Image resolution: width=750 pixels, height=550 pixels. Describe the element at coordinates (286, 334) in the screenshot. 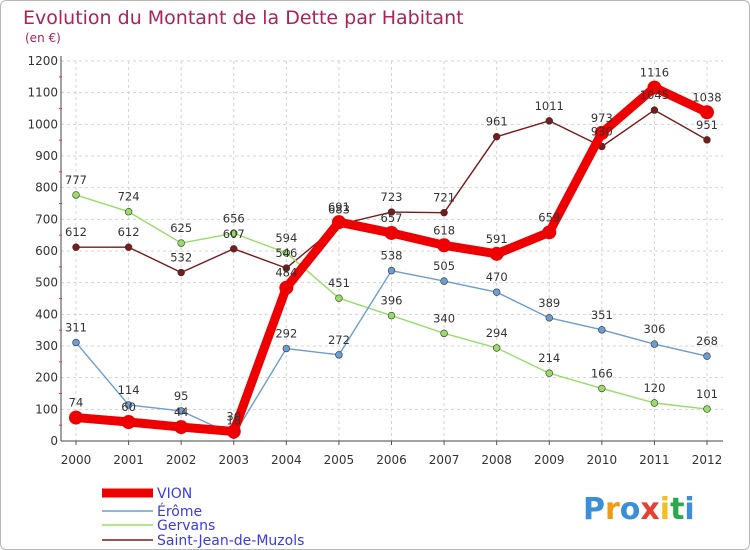

I see `data-label: 292` at that location.